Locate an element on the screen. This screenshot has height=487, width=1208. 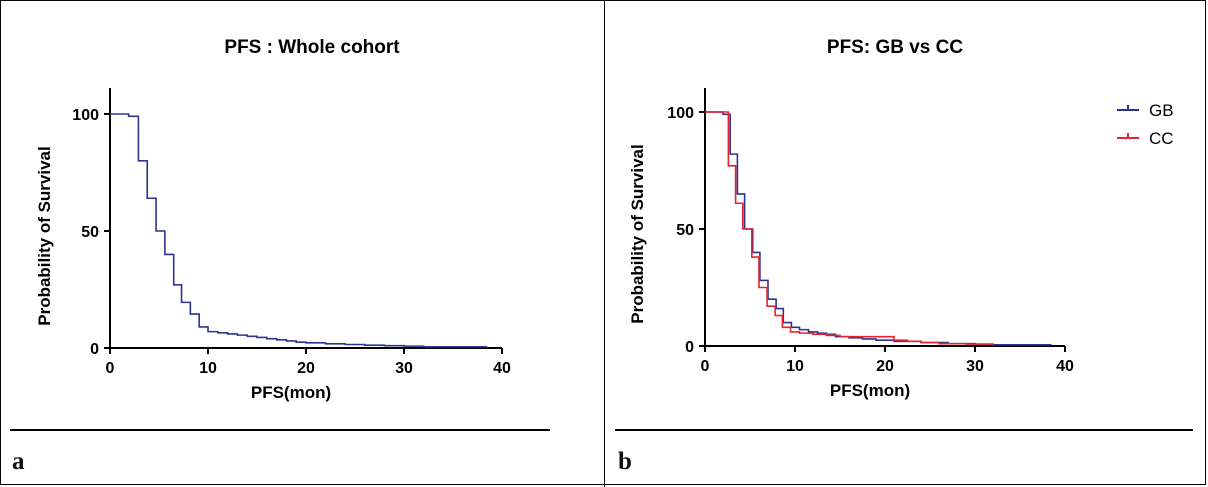
chart-b-series-gb-curve is located at coordinates (878, 228).